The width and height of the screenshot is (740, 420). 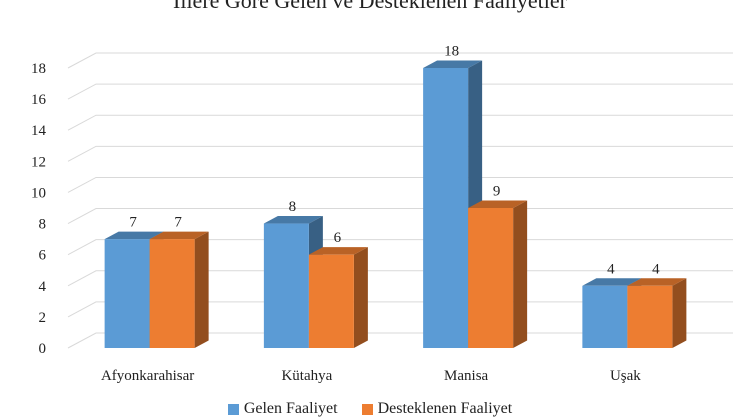 I want to click on y-tick-label-0: 0, so click(x=43, y=349).